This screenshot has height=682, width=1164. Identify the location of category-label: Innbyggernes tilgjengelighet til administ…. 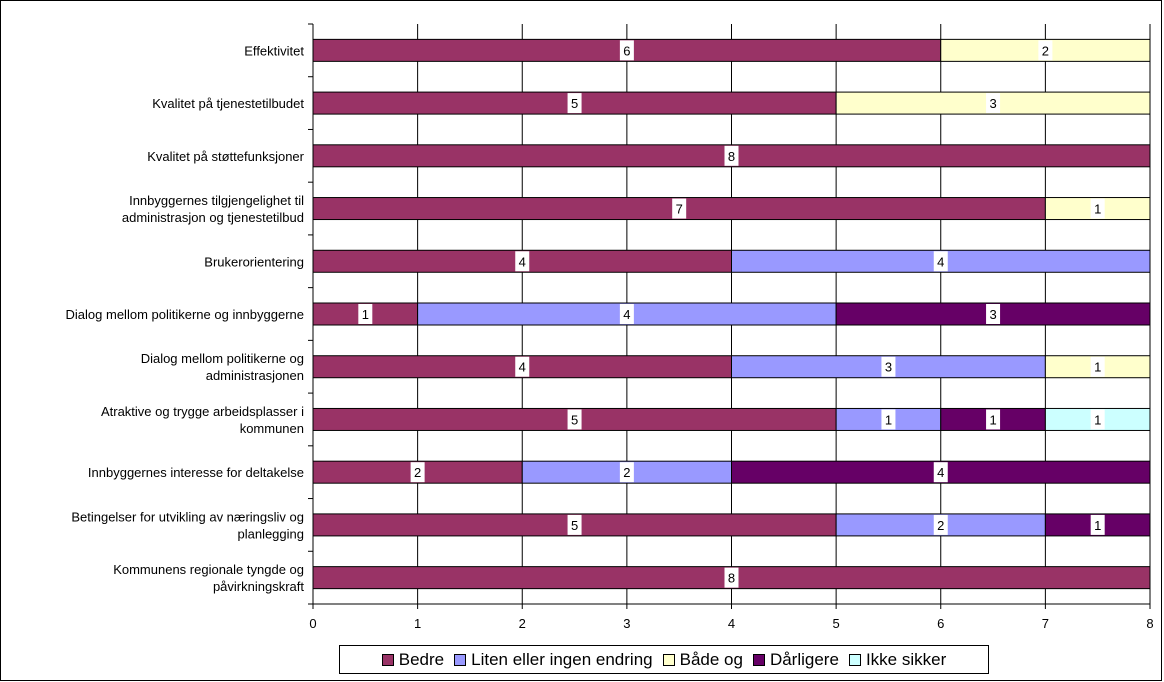
(213, 209).